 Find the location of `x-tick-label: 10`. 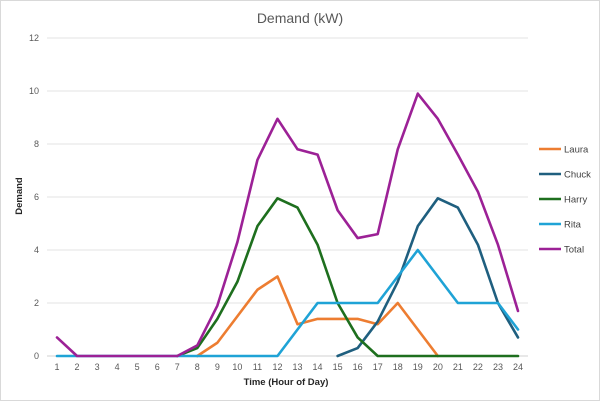

x-tick-label: 10 is located at coordinates (237, 367).